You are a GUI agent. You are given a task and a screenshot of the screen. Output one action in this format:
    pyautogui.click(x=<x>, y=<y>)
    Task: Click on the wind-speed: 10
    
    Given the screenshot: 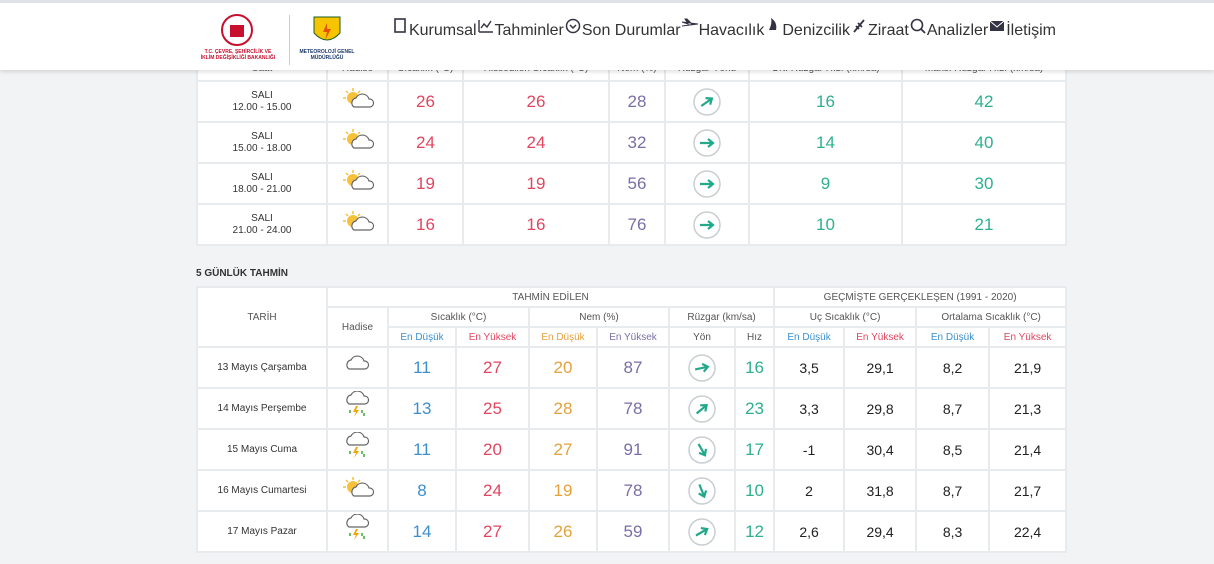 What is the action you would take?
    pyautogui.click(x=755, y=490)
    